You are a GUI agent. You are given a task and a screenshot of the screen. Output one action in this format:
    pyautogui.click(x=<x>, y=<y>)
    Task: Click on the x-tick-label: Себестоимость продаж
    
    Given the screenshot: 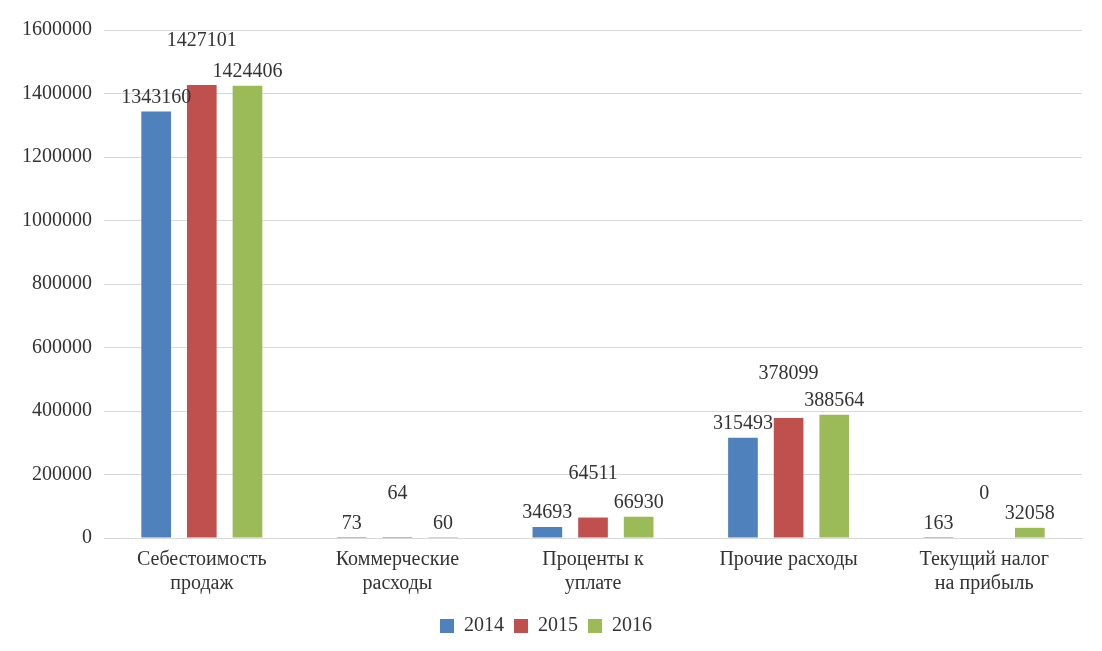 What is the action you would take?
    pyautogui.click(x=201, y=571)
    